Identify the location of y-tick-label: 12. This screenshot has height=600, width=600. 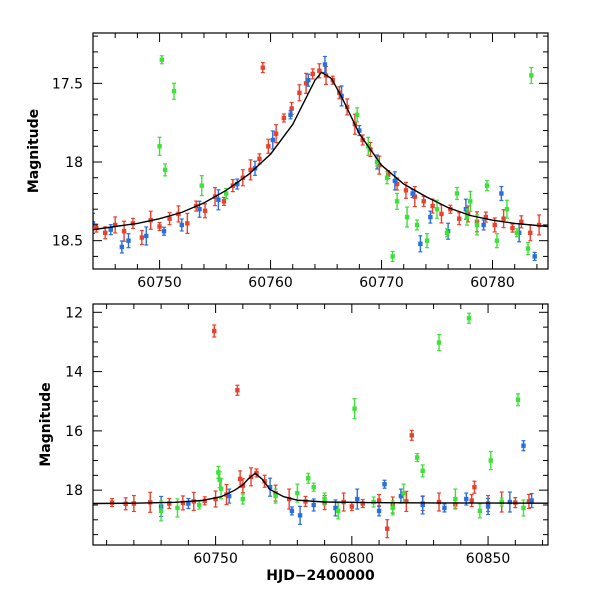
(74, 313).